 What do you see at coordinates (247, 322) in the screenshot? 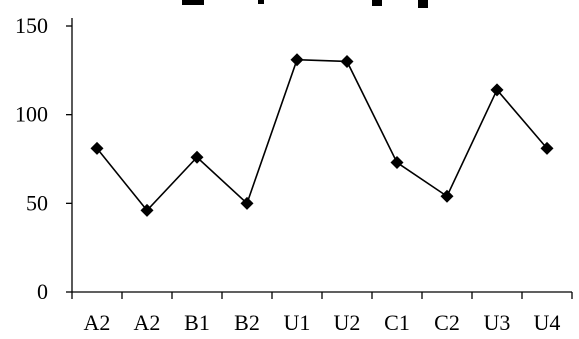
I see `x-tick-label: B2` at bounding box center [247, 322].